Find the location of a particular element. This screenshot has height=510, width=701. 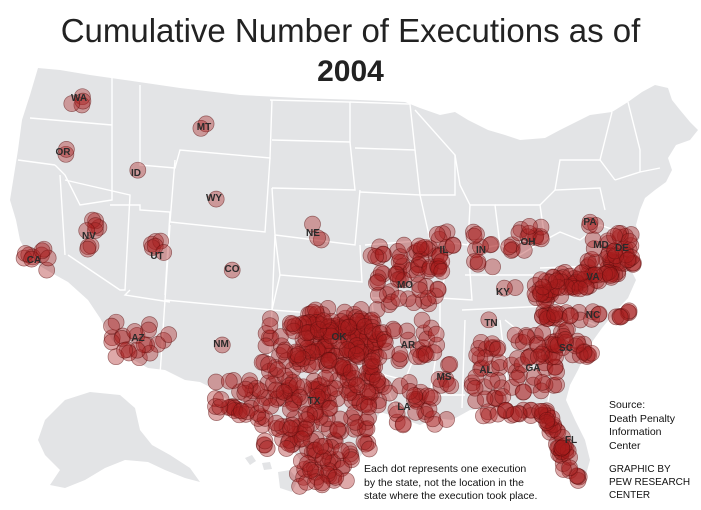

state-label-fl: FL is located at coordinates (571, 440).